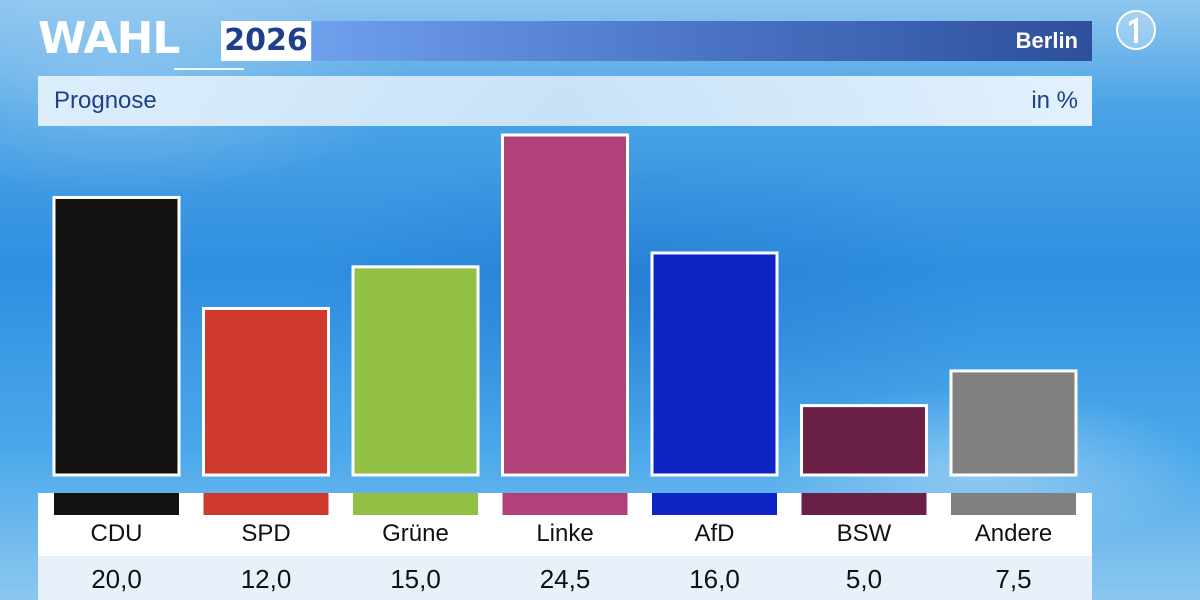  What do you see at coordinates (1013, 423) in the screenshot?
I see `bar-andere` at bounding box center [1013, 423].